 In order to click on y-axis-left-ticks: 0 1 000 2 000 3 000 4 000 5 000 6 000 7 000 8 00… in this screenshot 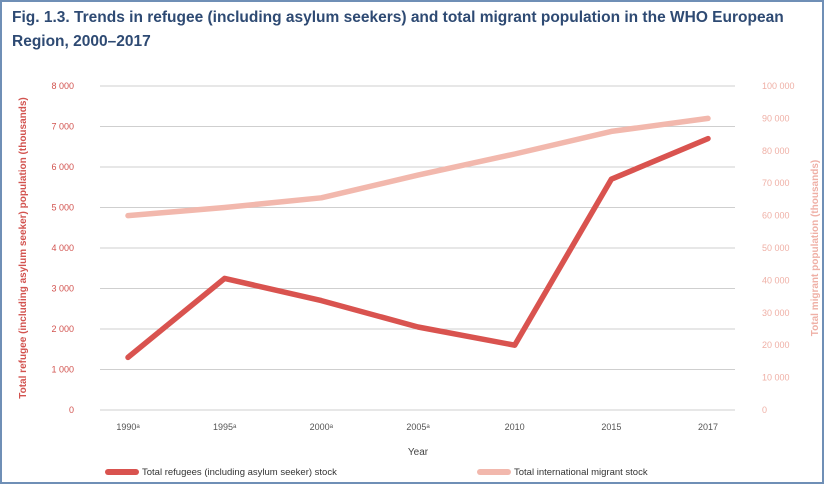, I will do `click(62, 248)`.